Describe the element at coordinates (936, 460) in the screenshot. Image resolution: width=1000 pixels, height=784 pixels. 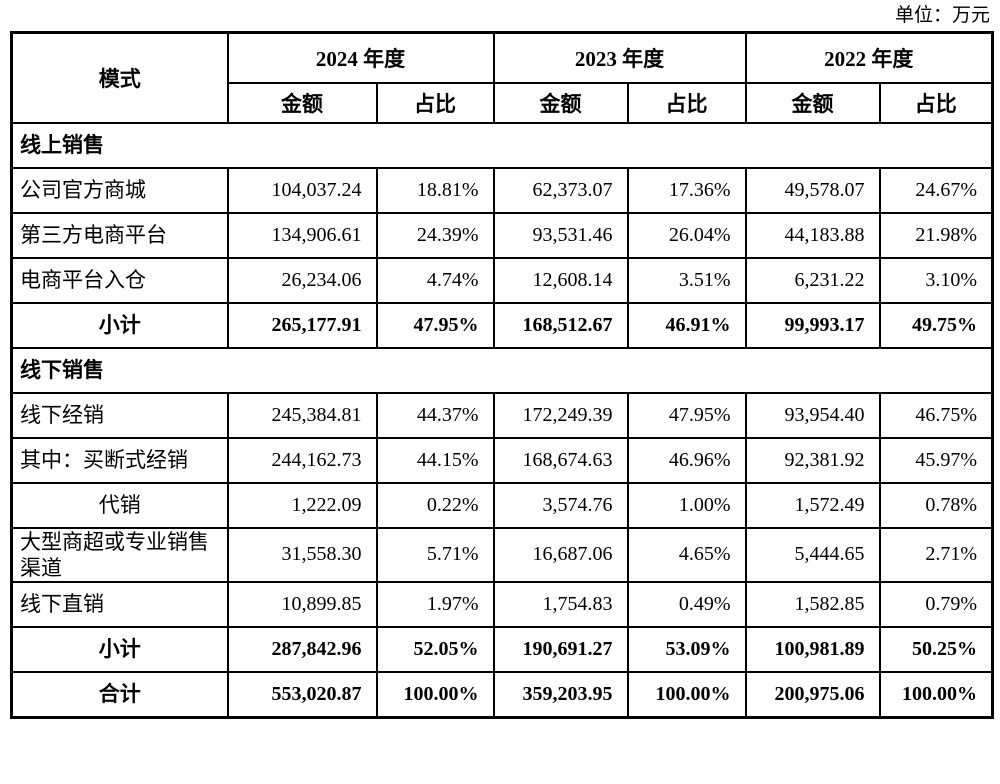
I see `ratio-cell: 45.97%` at that location.